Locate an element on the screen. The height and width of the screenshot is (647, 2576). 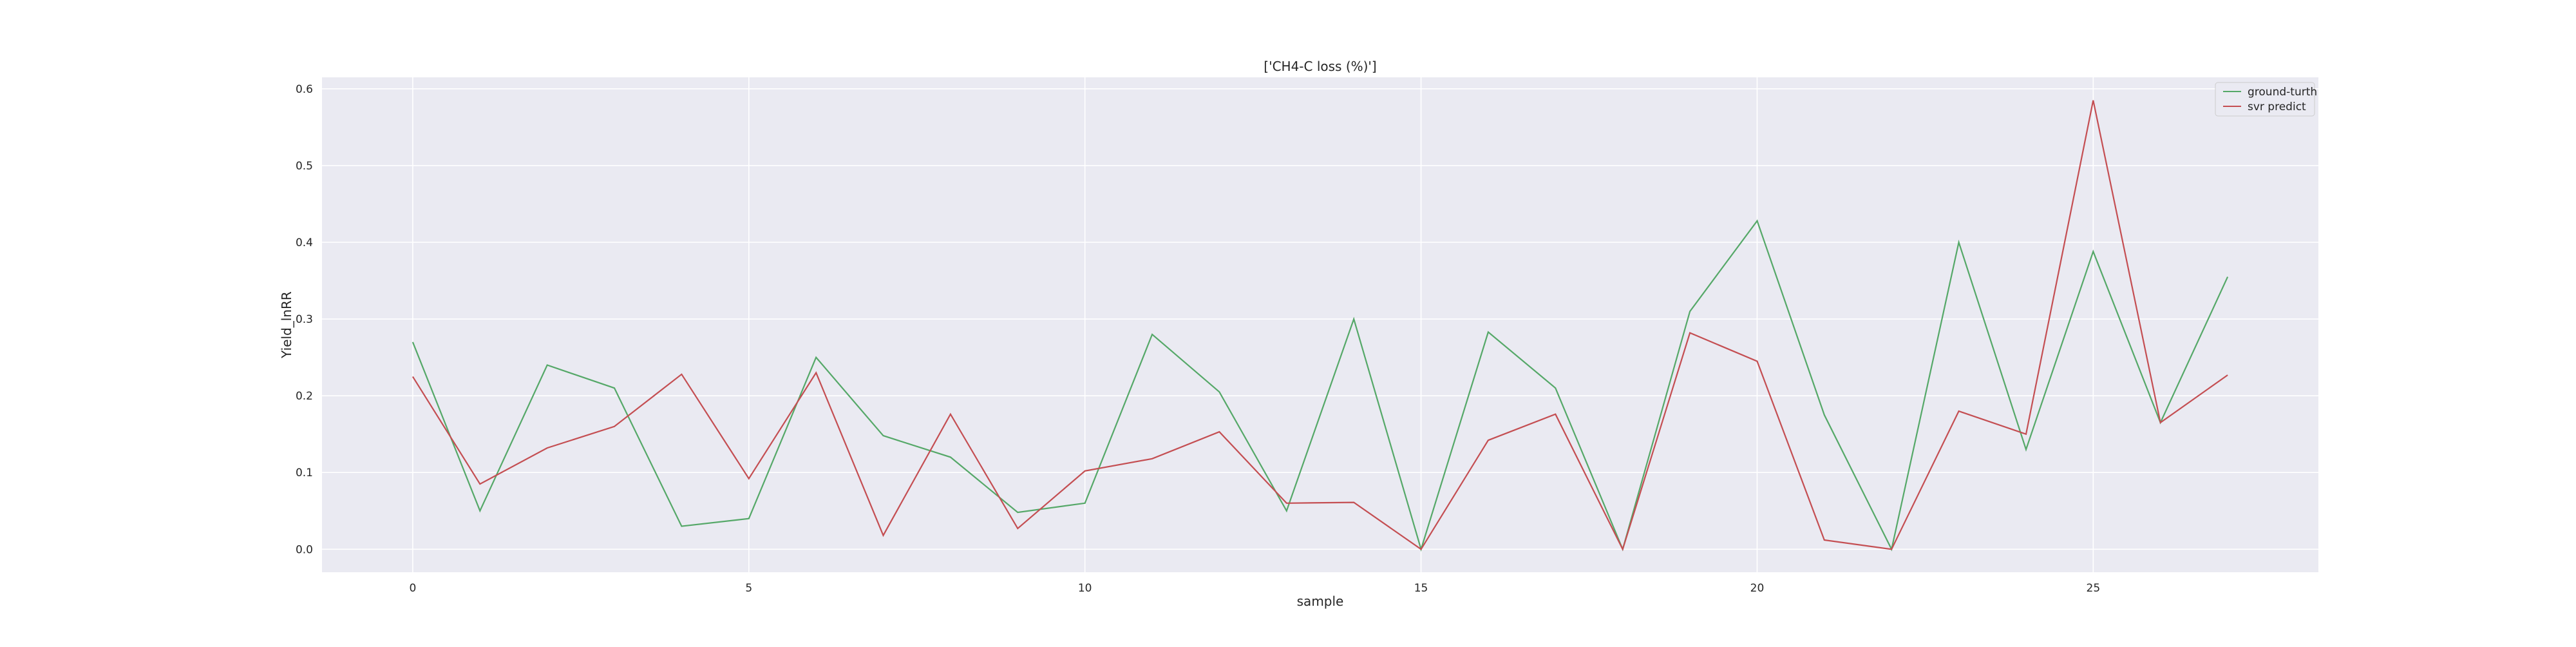
chart-title: ['CH4-C loss (%)'] is located at coordinates (1320, 66).